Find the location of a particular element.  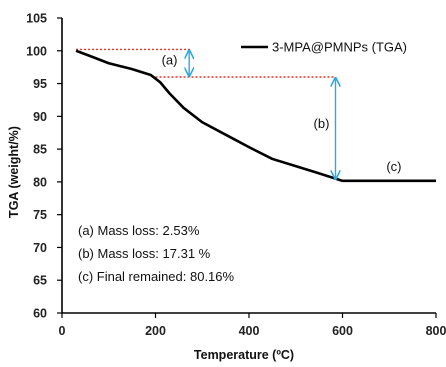

x-tick-label: 400 is located at coordinates (249, 331).